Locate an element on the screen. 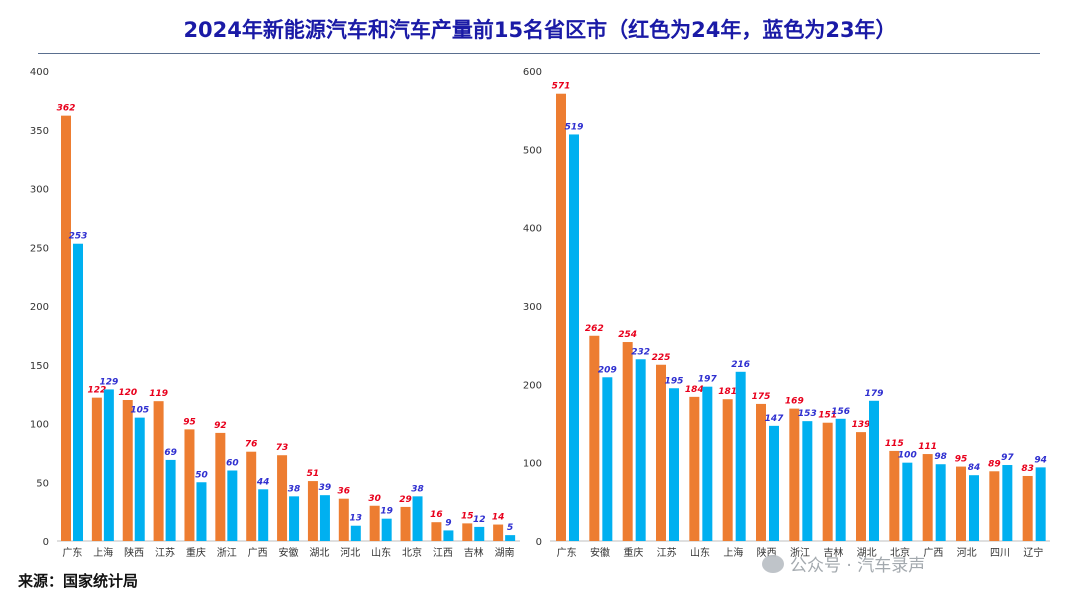  data-label-2024: 83 is located at coordinates (1027, 469).